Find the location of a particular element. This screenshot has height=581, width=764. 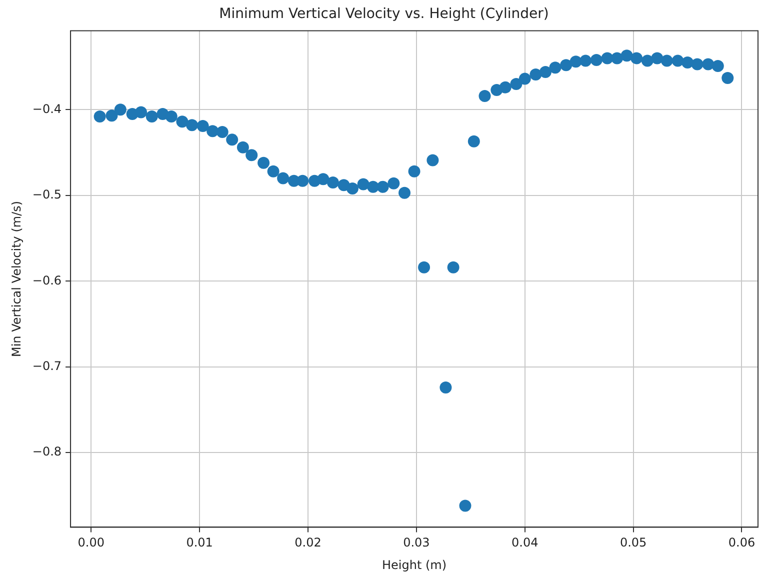

x-axis-title: Height (m) is located at coordinates (414, 565).